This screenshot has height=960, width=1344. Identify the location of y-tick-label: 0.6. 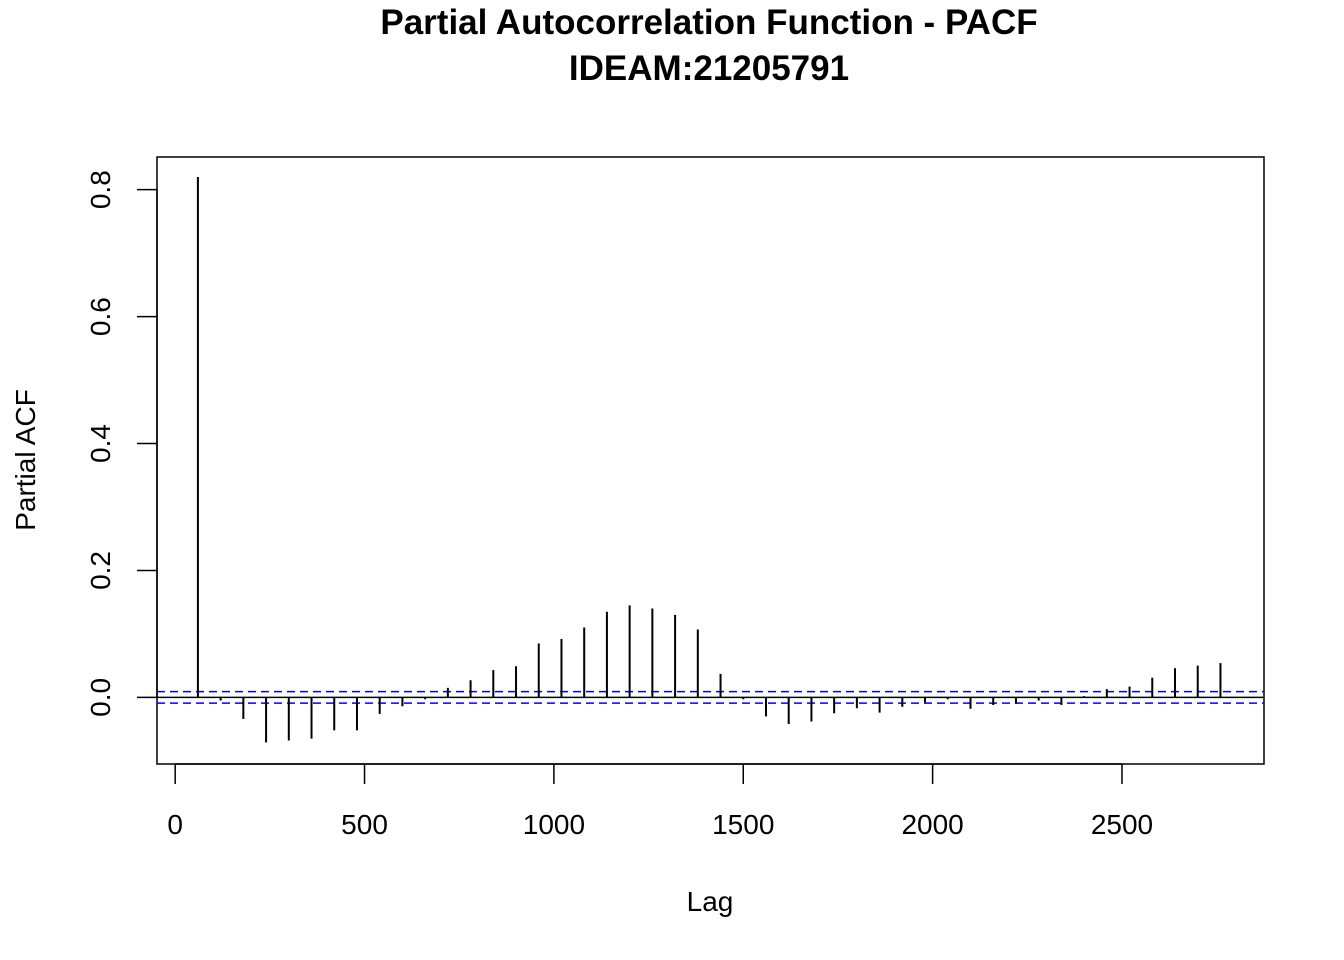
(100, 316).